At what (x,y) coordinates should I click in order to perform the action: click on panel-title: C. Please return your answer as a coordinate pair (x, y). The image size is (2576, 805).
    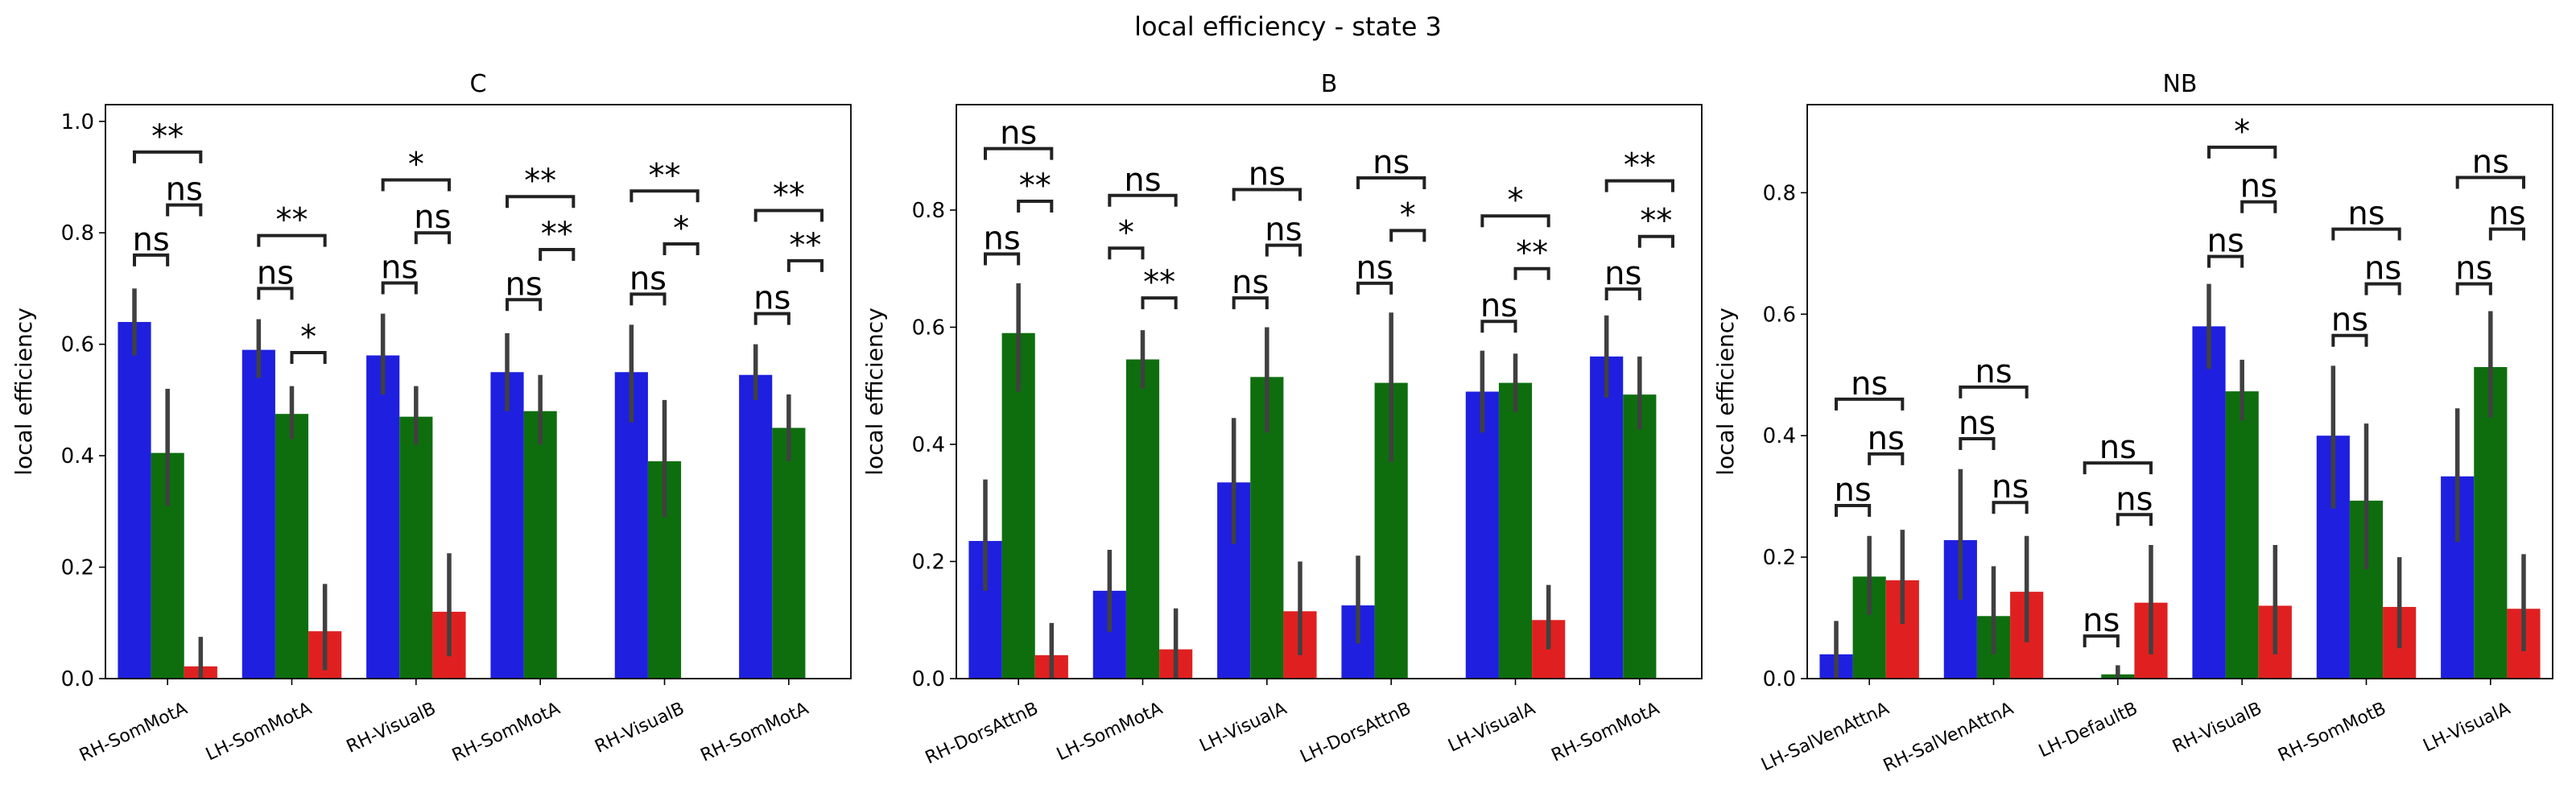
    Looking at the image, I should click on (478, 84).